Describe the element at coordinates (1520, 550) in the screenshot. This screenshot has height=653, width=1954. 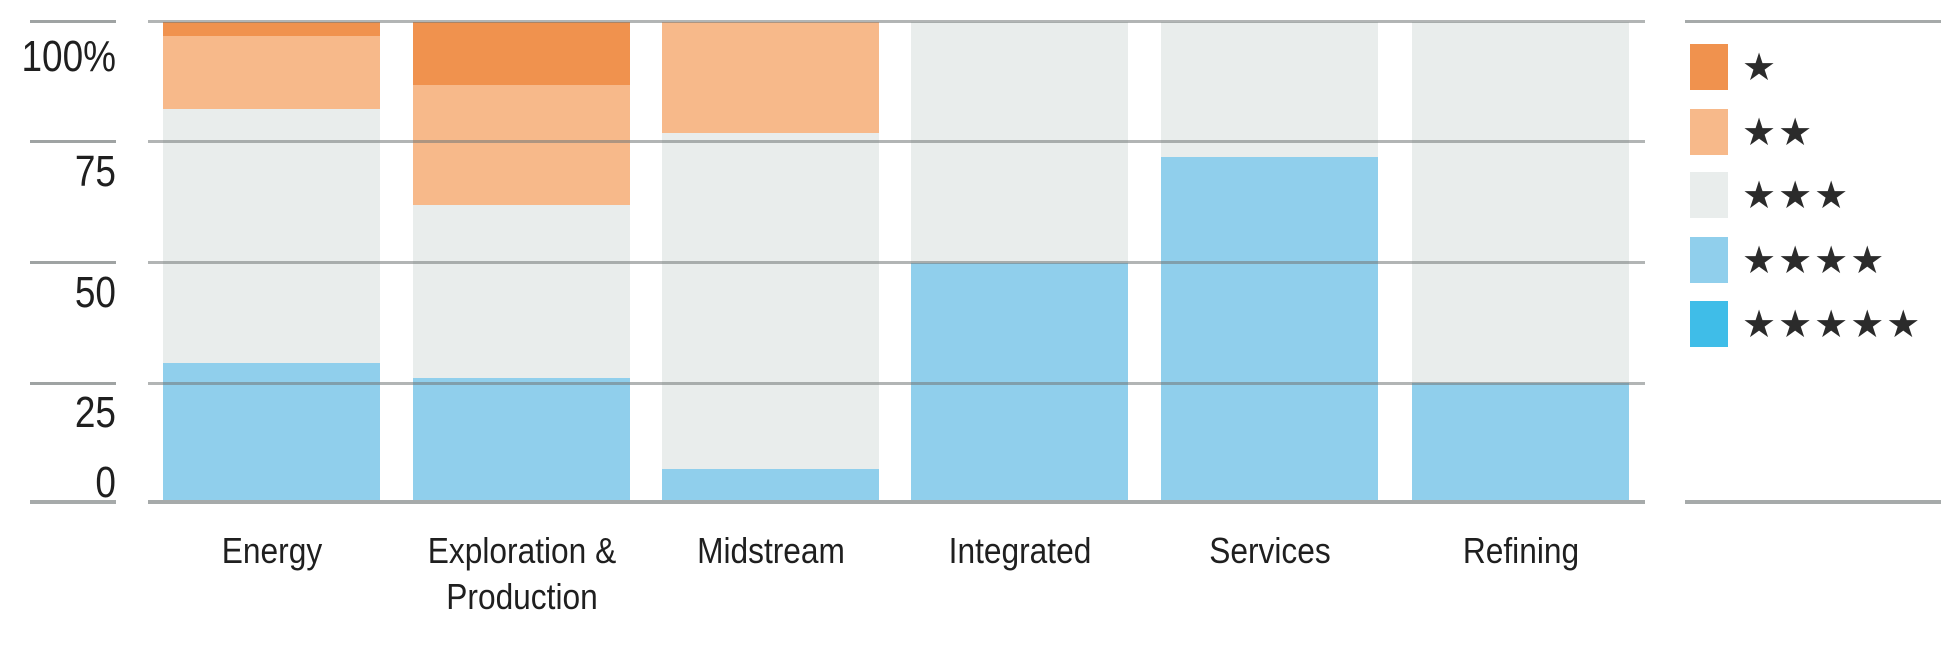
I see `category-label: Refining` at that location.